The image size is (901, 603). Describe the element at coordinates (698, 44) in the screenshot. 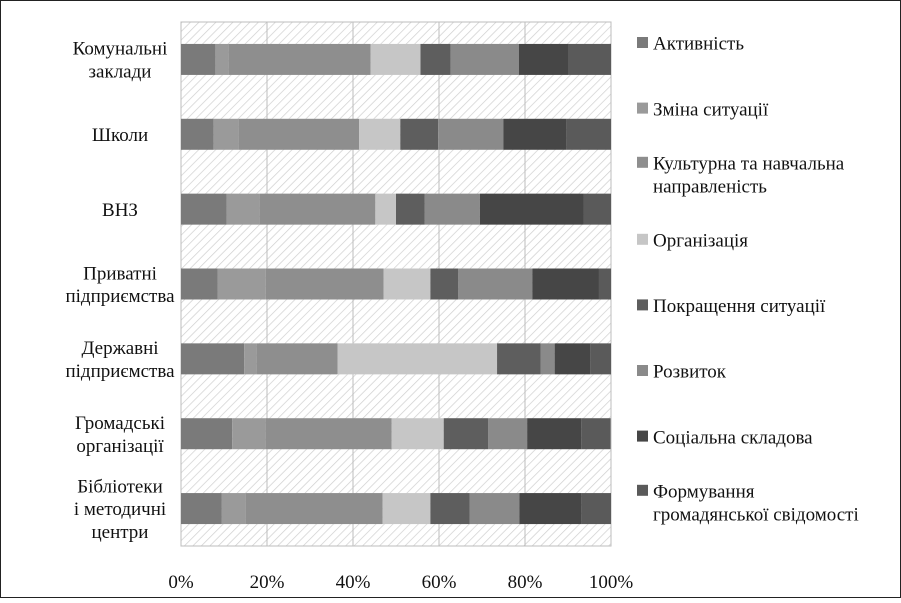

I see `legend-label: Активність` at that location.